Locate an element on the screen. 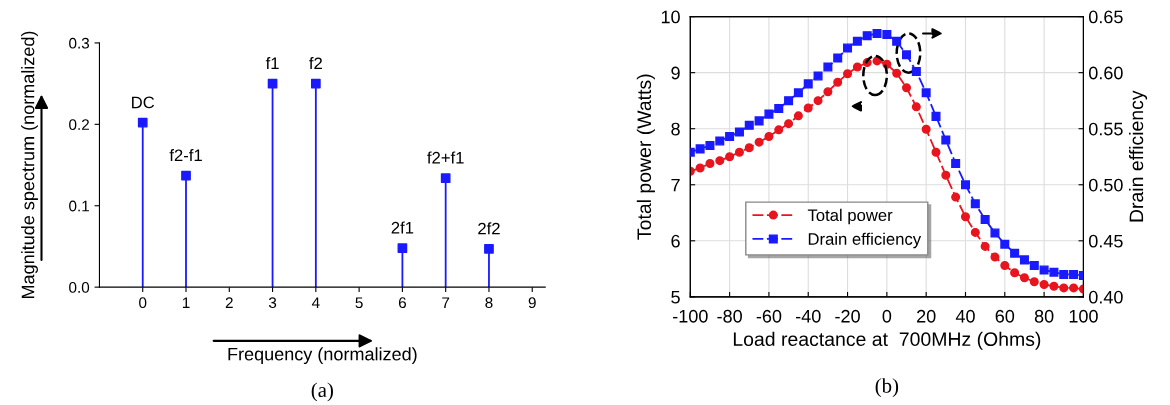 The width and height of the screenshot is (1170, 405). x-tick-label: -100 is located at coordinates (690, 316).